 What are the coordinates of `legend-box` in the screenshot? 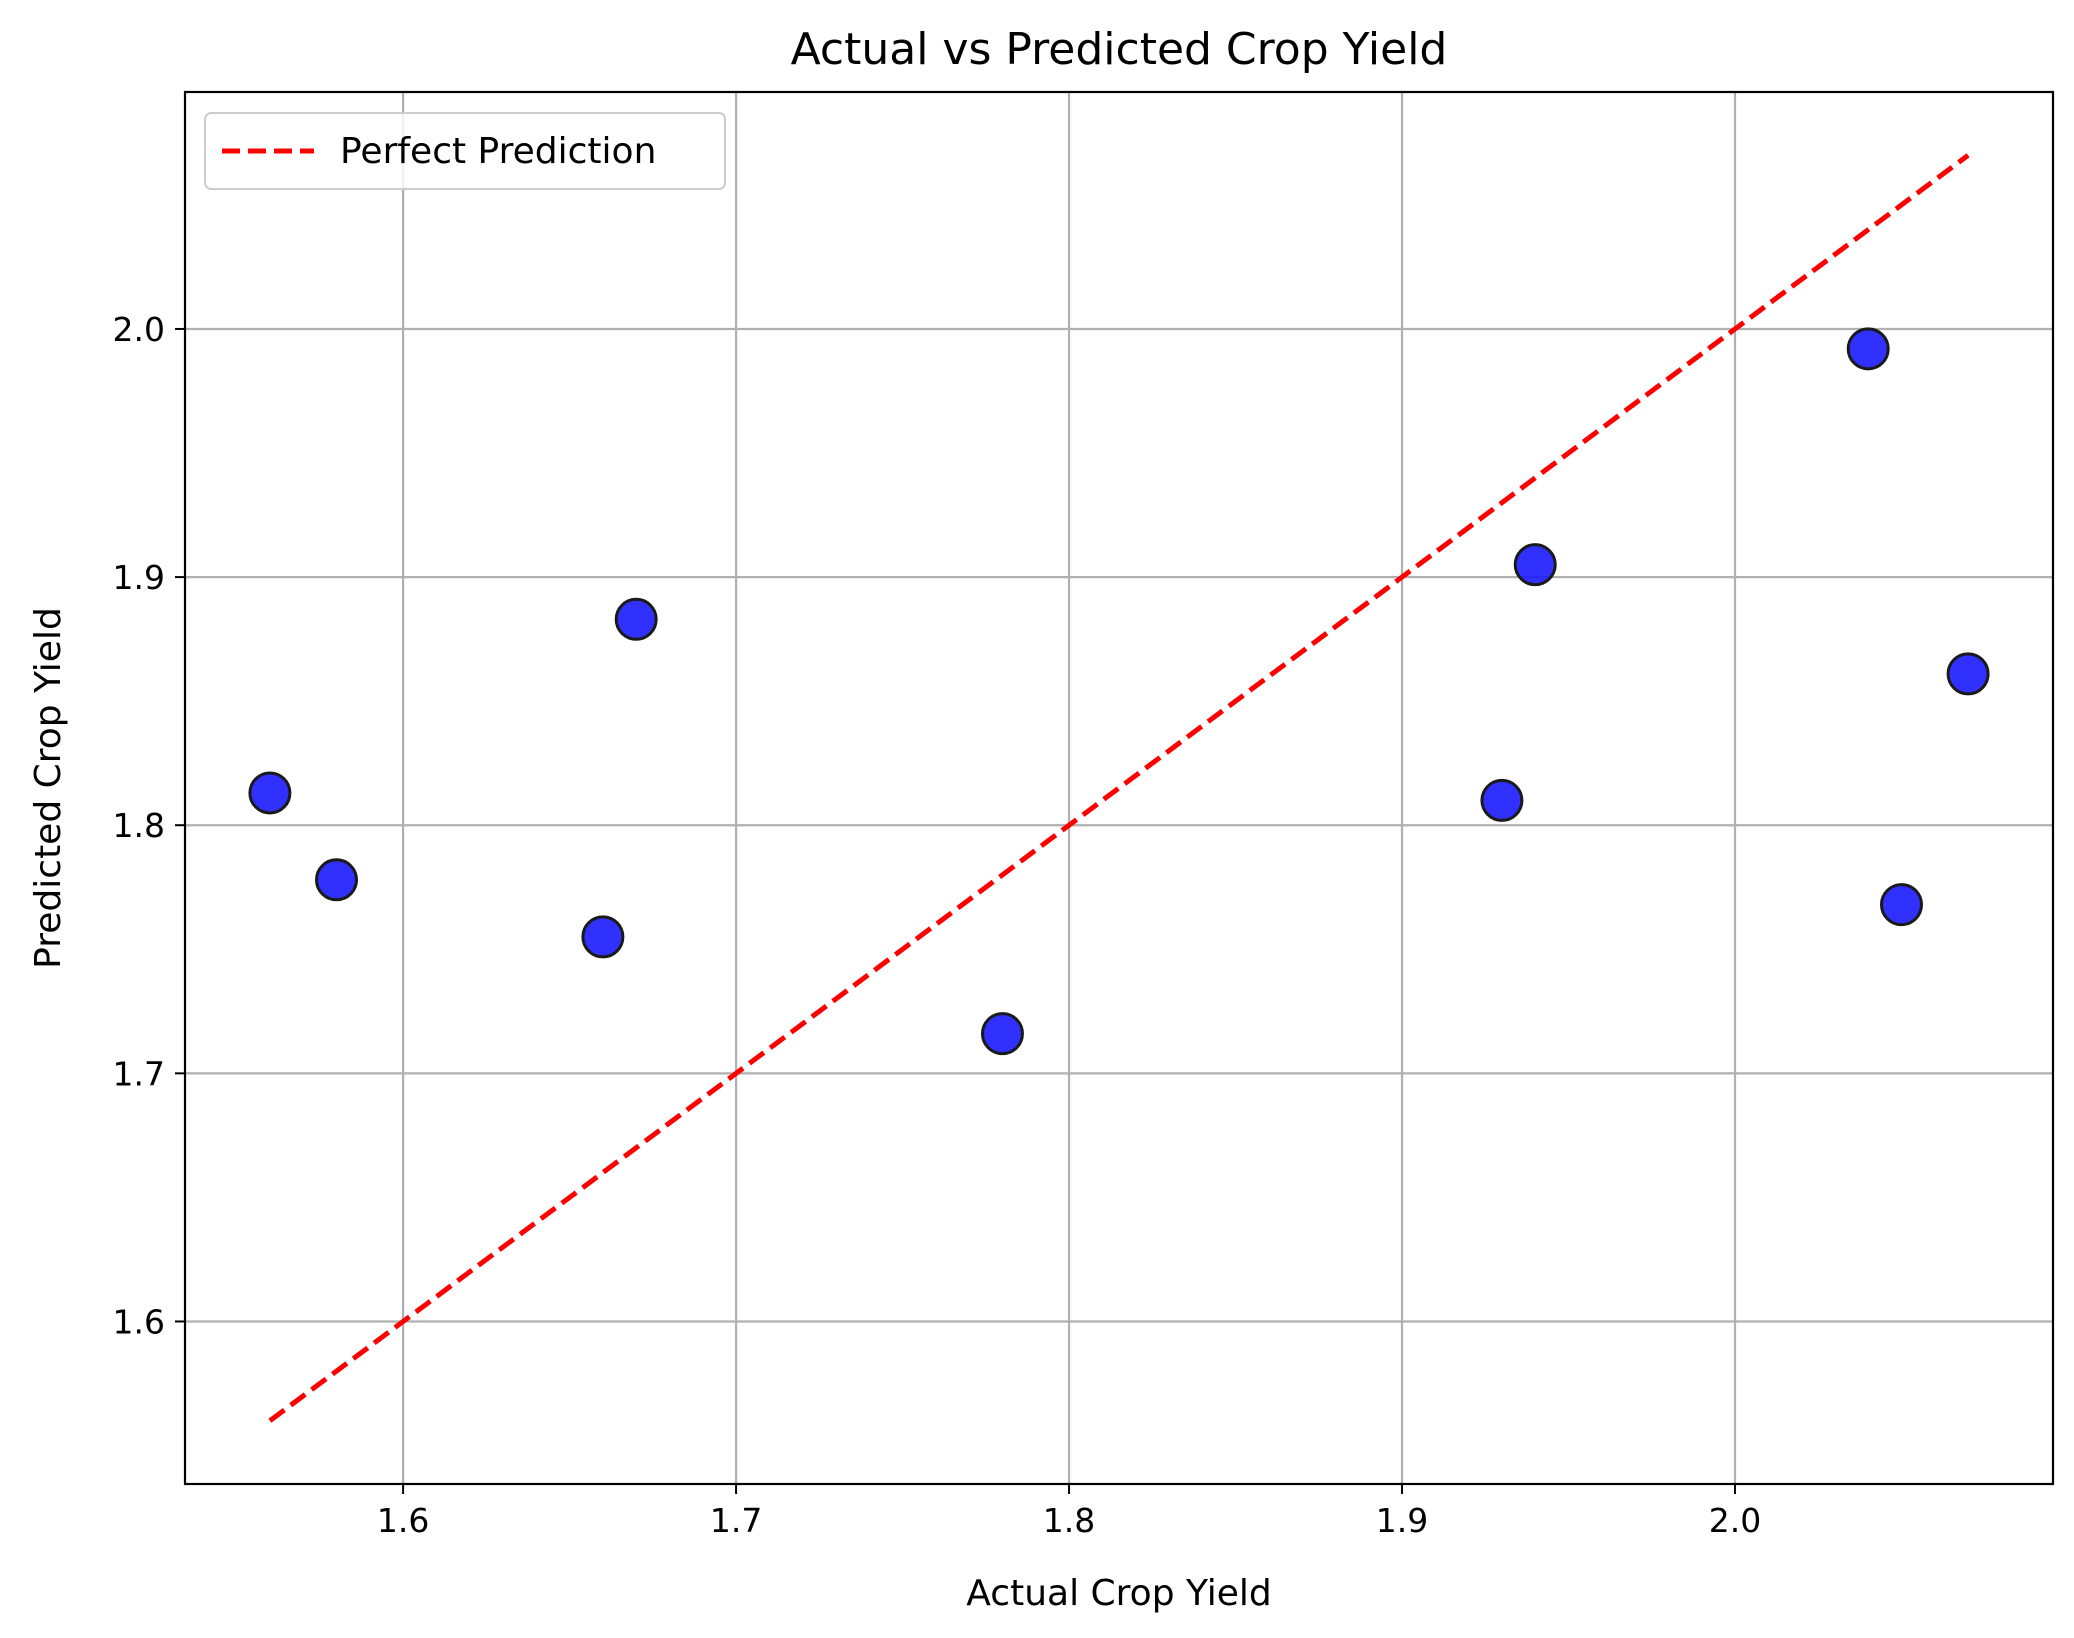 It's located at (465, 151).